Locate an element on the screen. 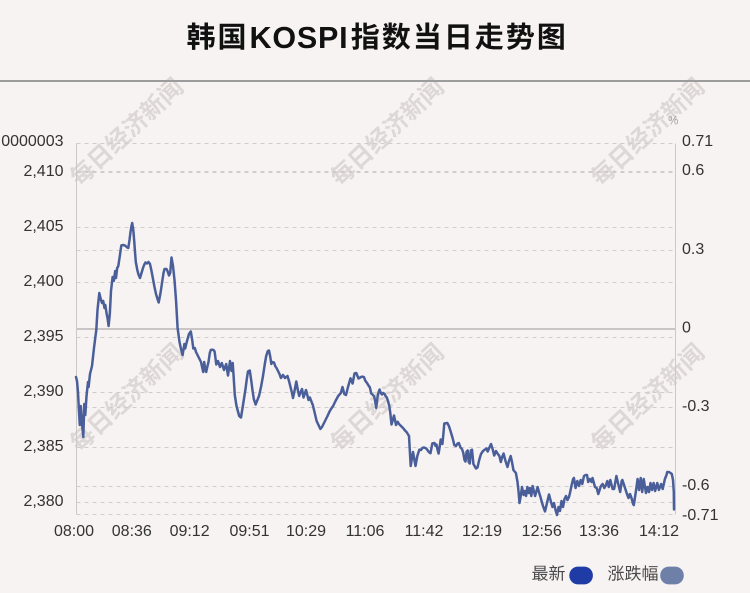  svg-text: 0 is located at coordinates (686, 328).